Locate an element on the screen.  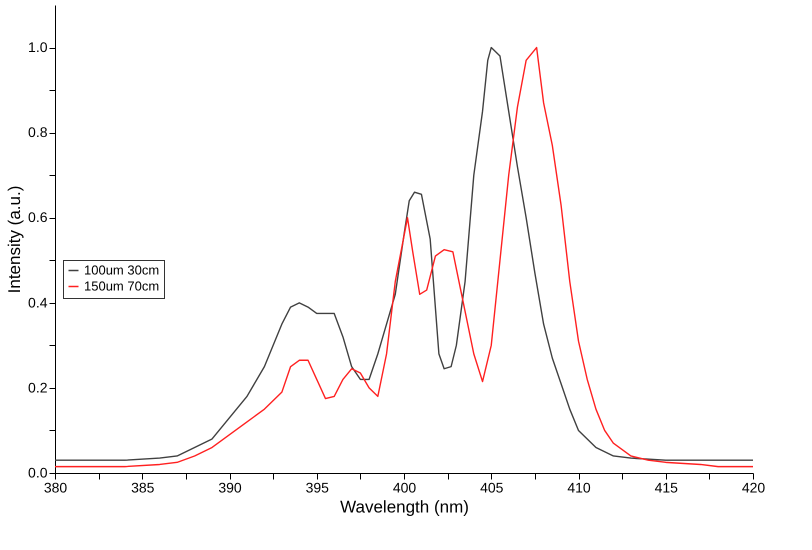
y-tick-label: 1.0 is located at coordinates (38, 47).